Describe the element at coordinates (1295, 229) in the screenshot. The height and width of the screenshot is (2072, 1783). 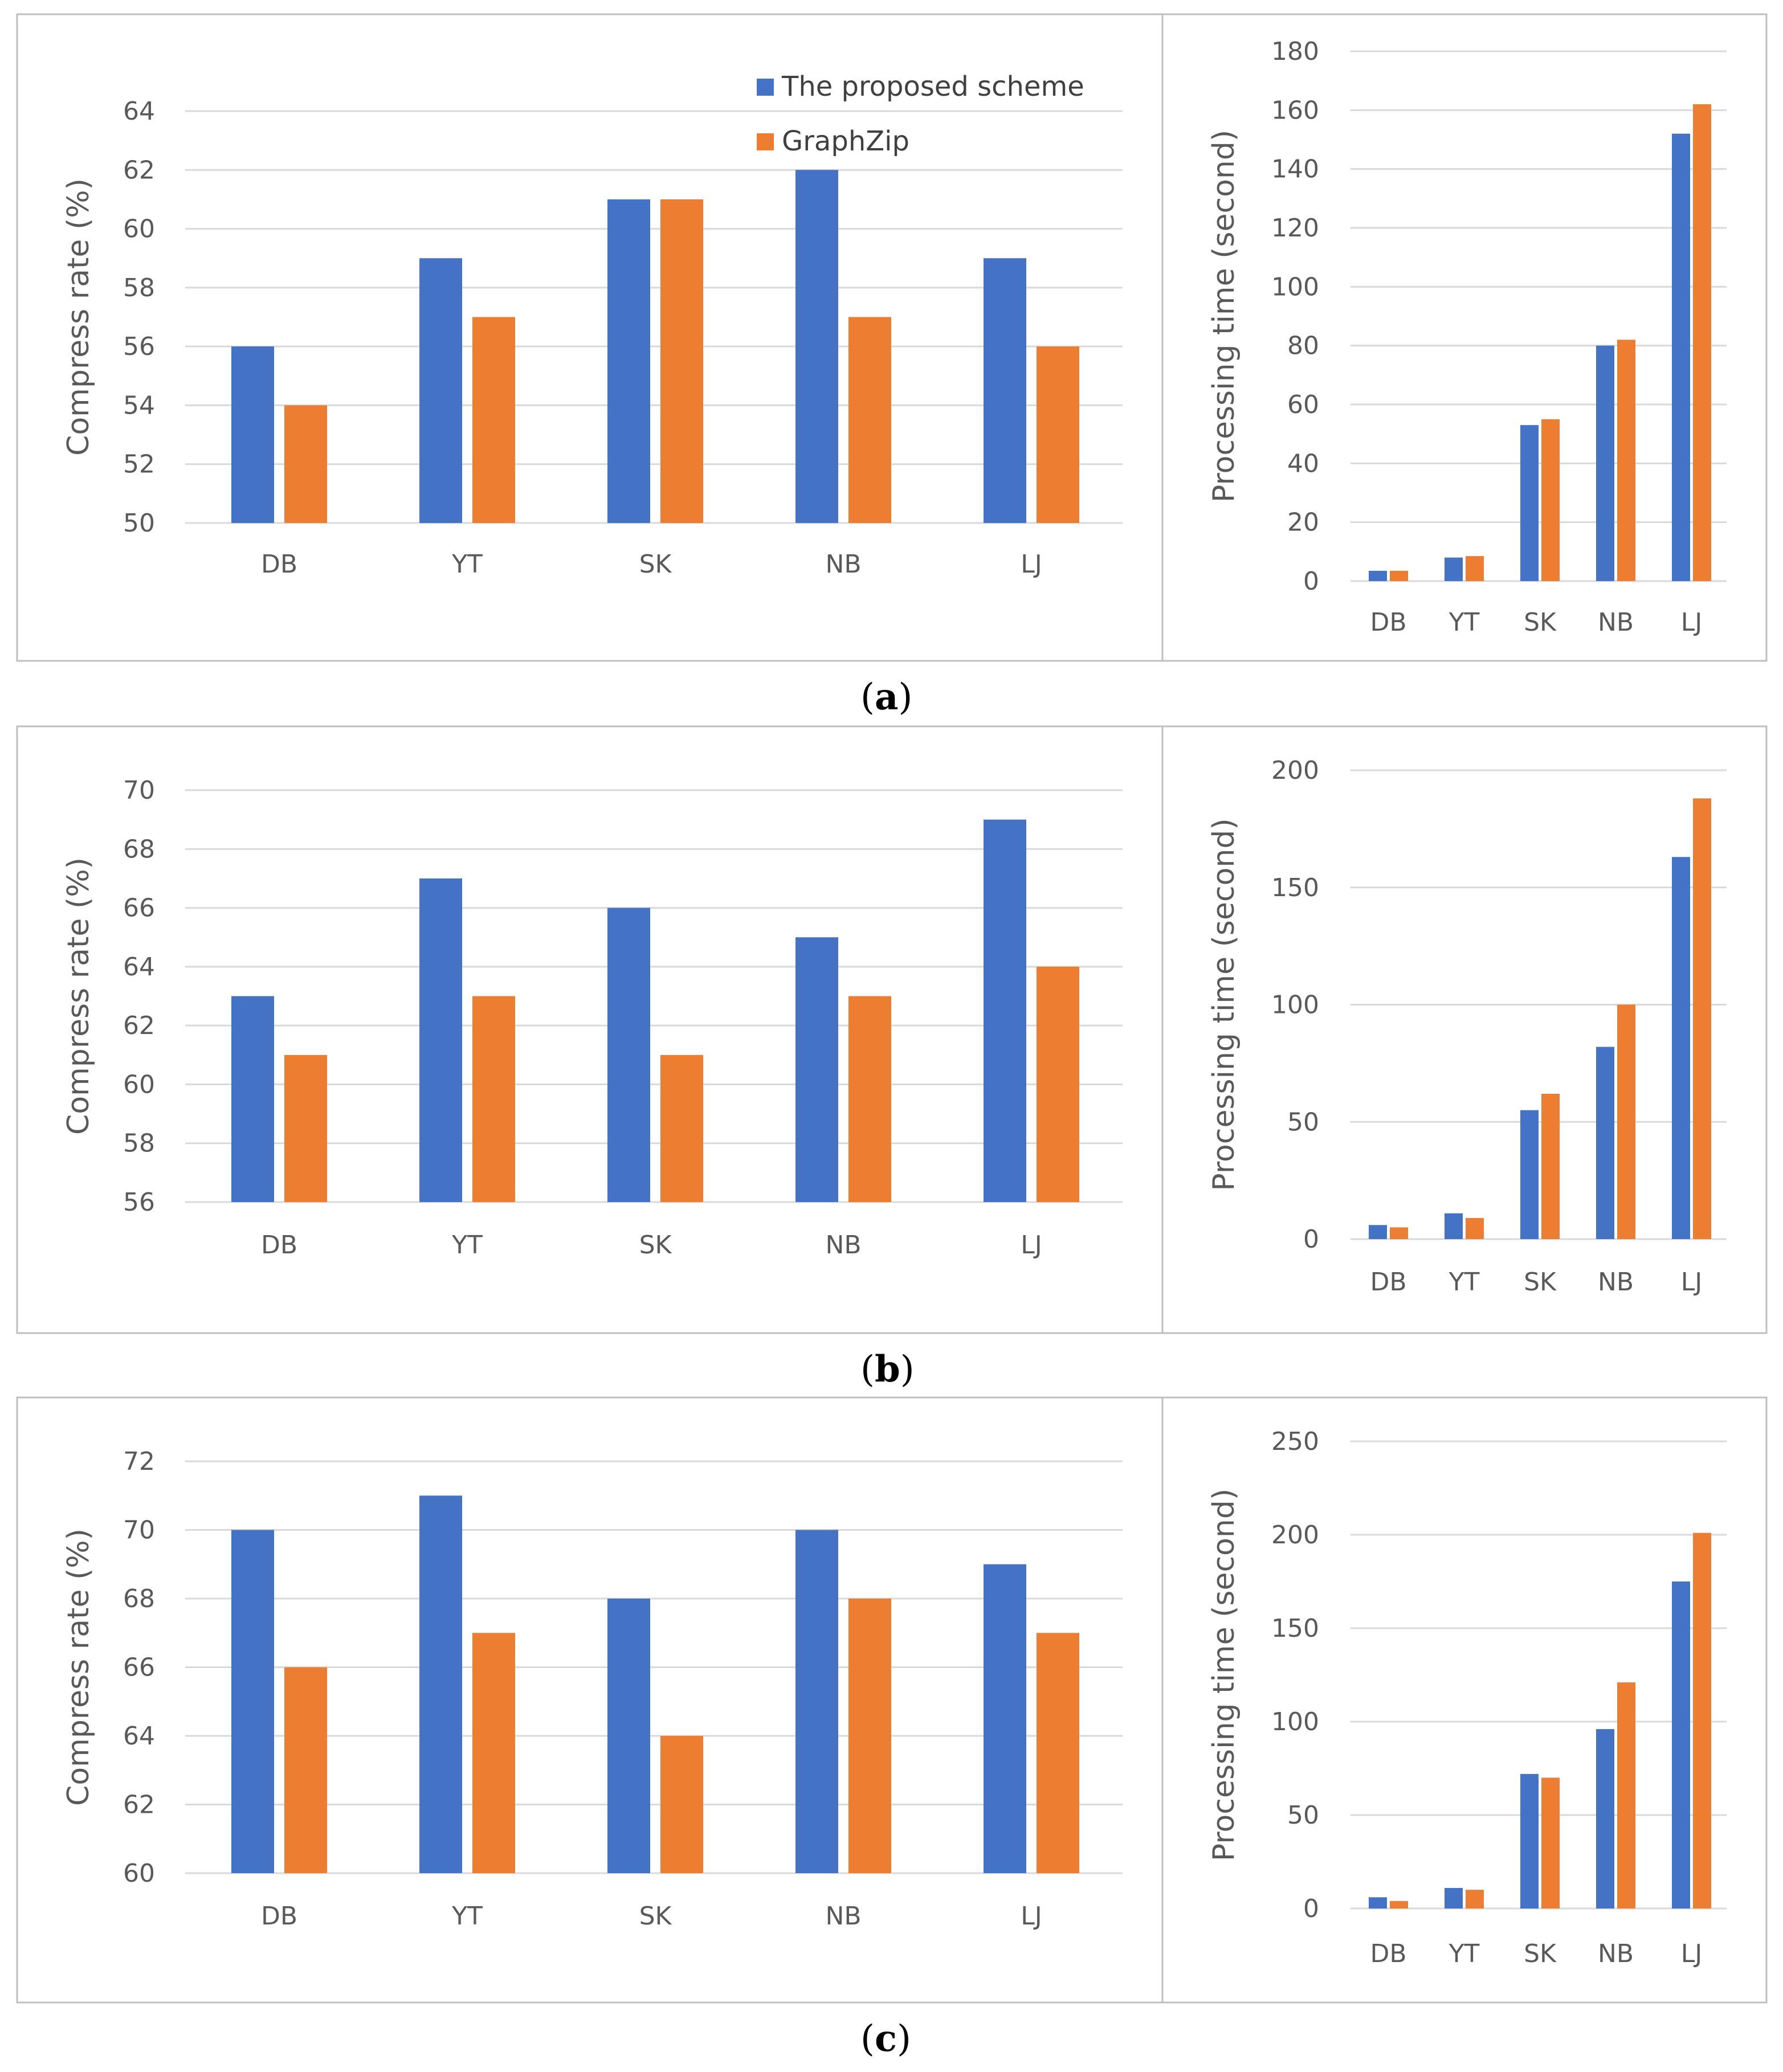
I see `y-tick-label: 120` at that location.